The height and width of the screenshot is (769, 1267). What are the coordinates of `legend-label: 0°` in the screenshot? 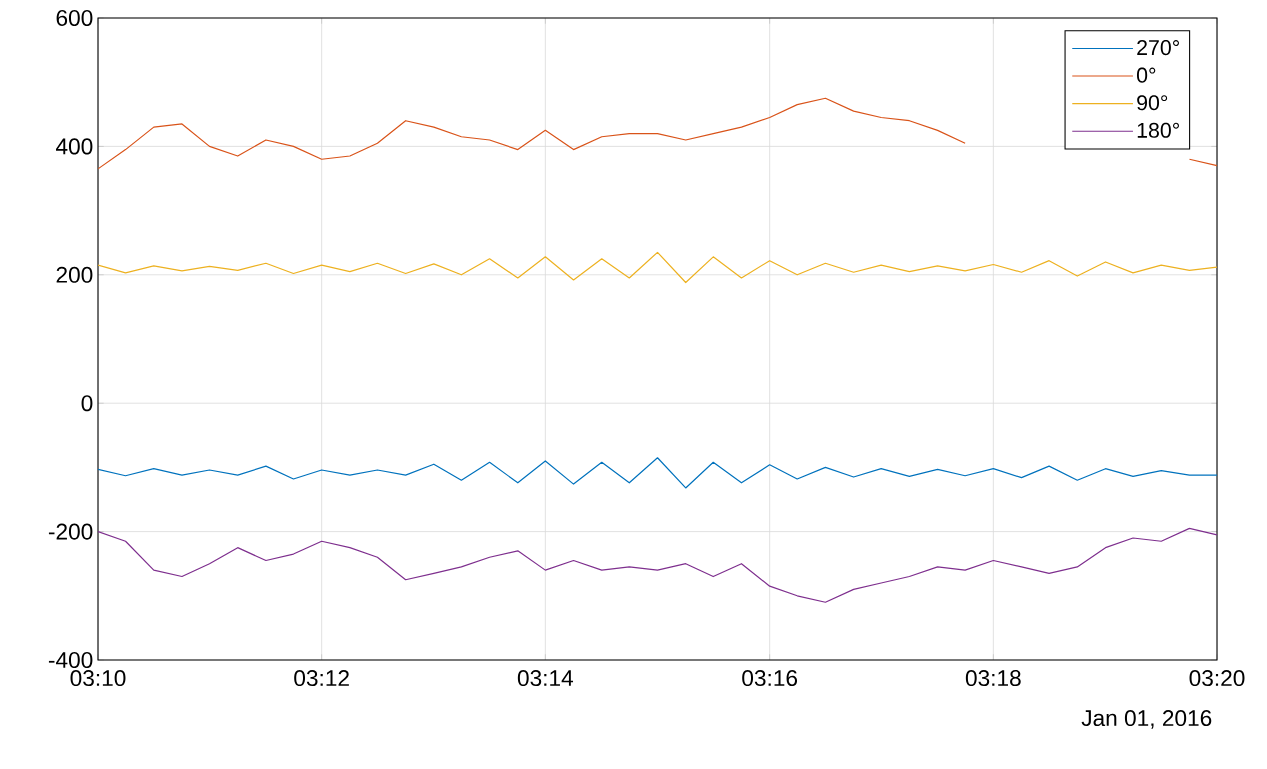 It's located at (1146, 75).